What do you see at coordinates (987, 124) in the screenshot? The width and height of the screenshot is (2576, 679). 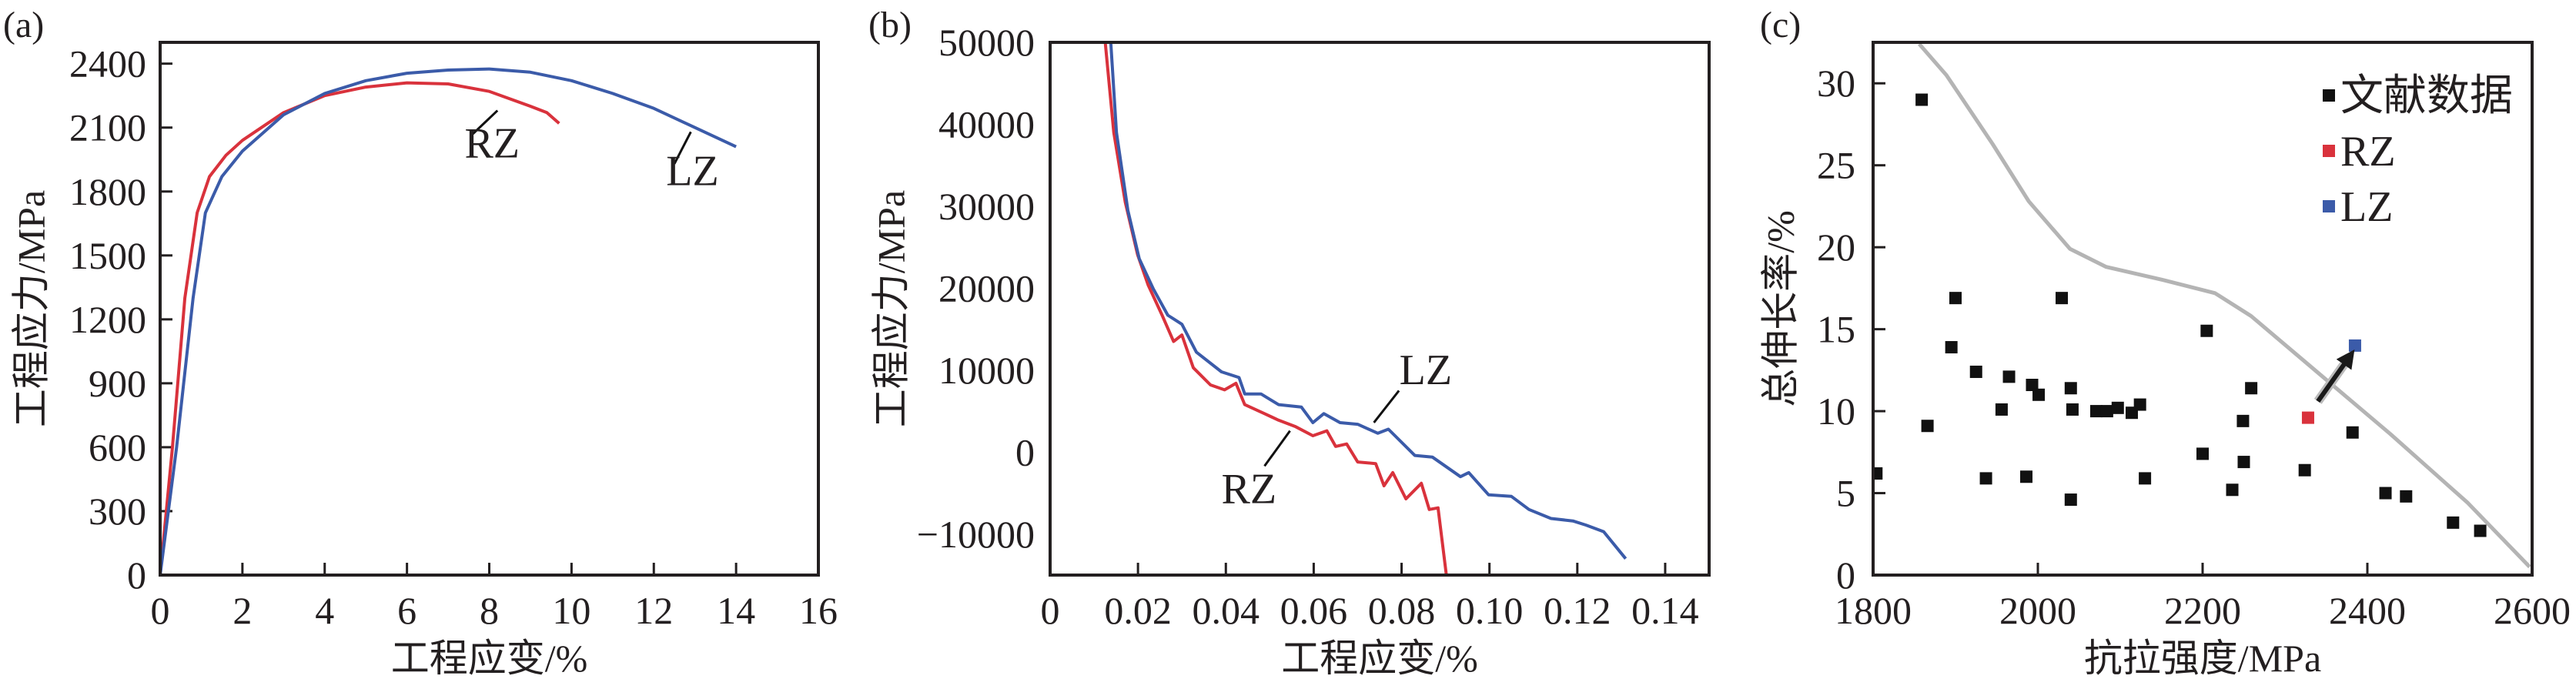 I see `y-tick-label: 40000` at bounding box center [987, 124].